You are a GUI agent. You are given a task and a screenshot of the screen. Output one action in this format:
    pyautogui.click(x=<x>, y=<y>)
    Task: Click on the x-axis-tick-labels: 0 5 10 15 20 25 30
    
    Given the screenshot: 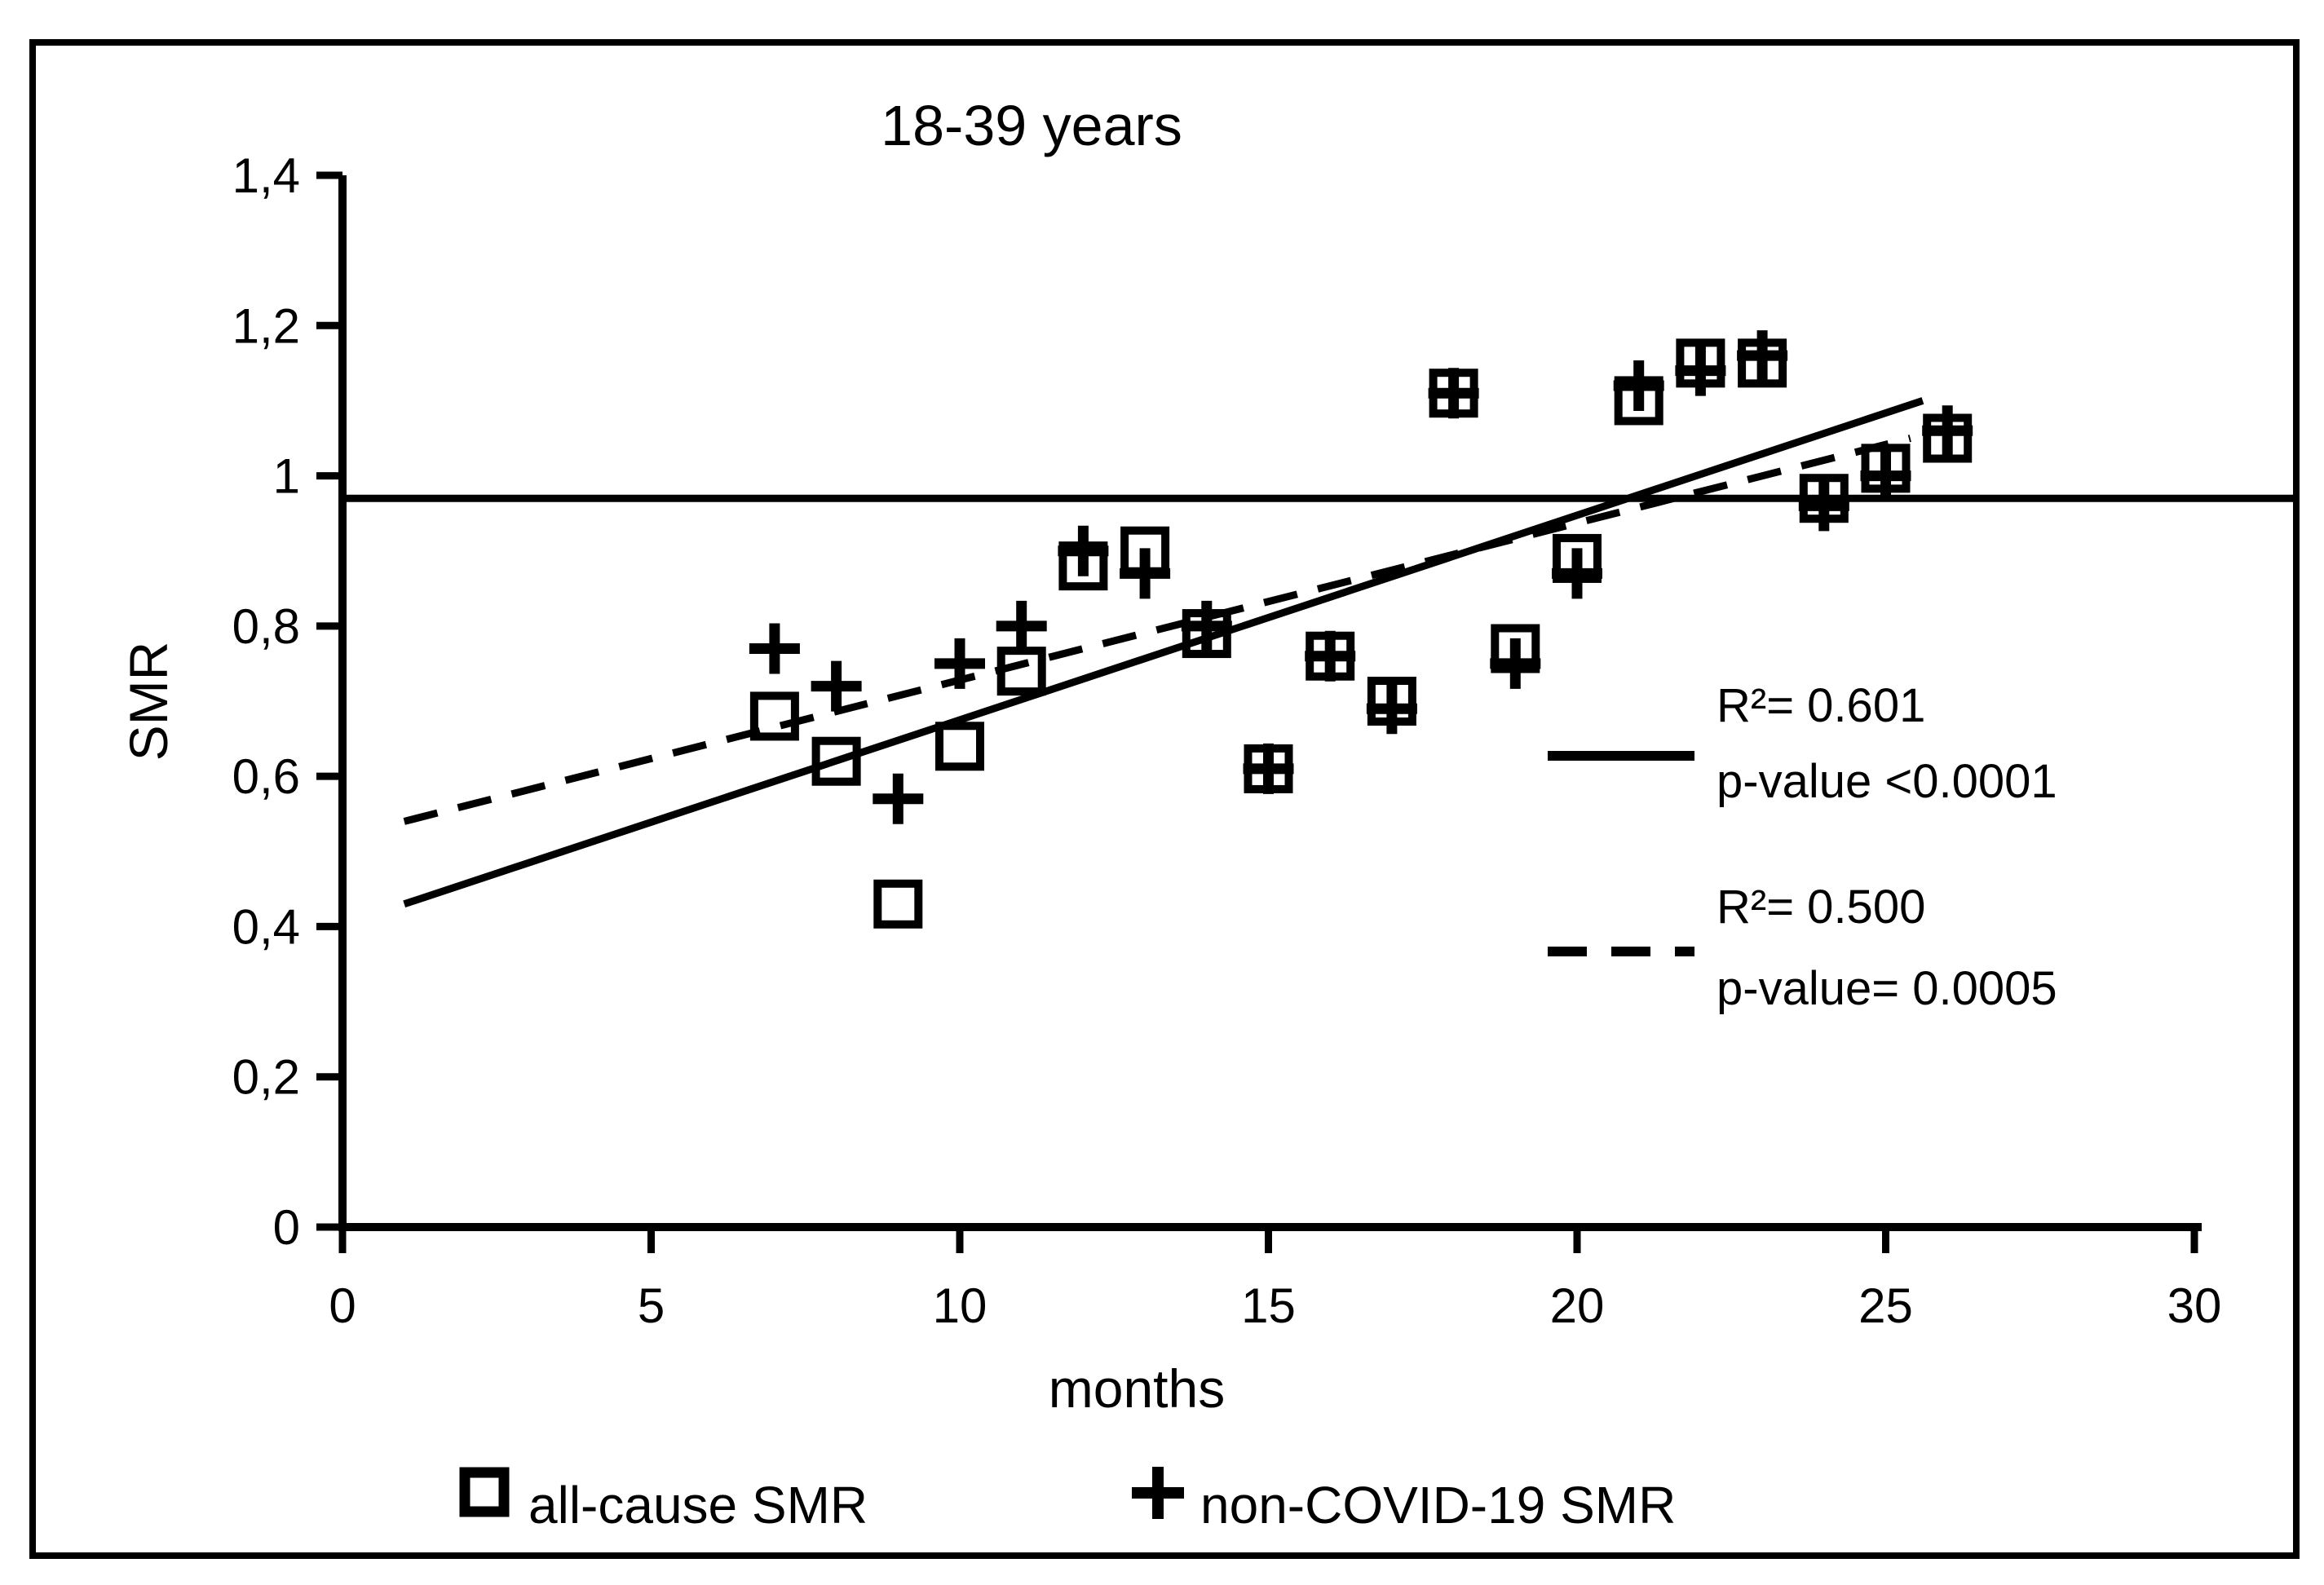 What is the action you would take?
    pyautogui.click(x=1275, y=1306)
    